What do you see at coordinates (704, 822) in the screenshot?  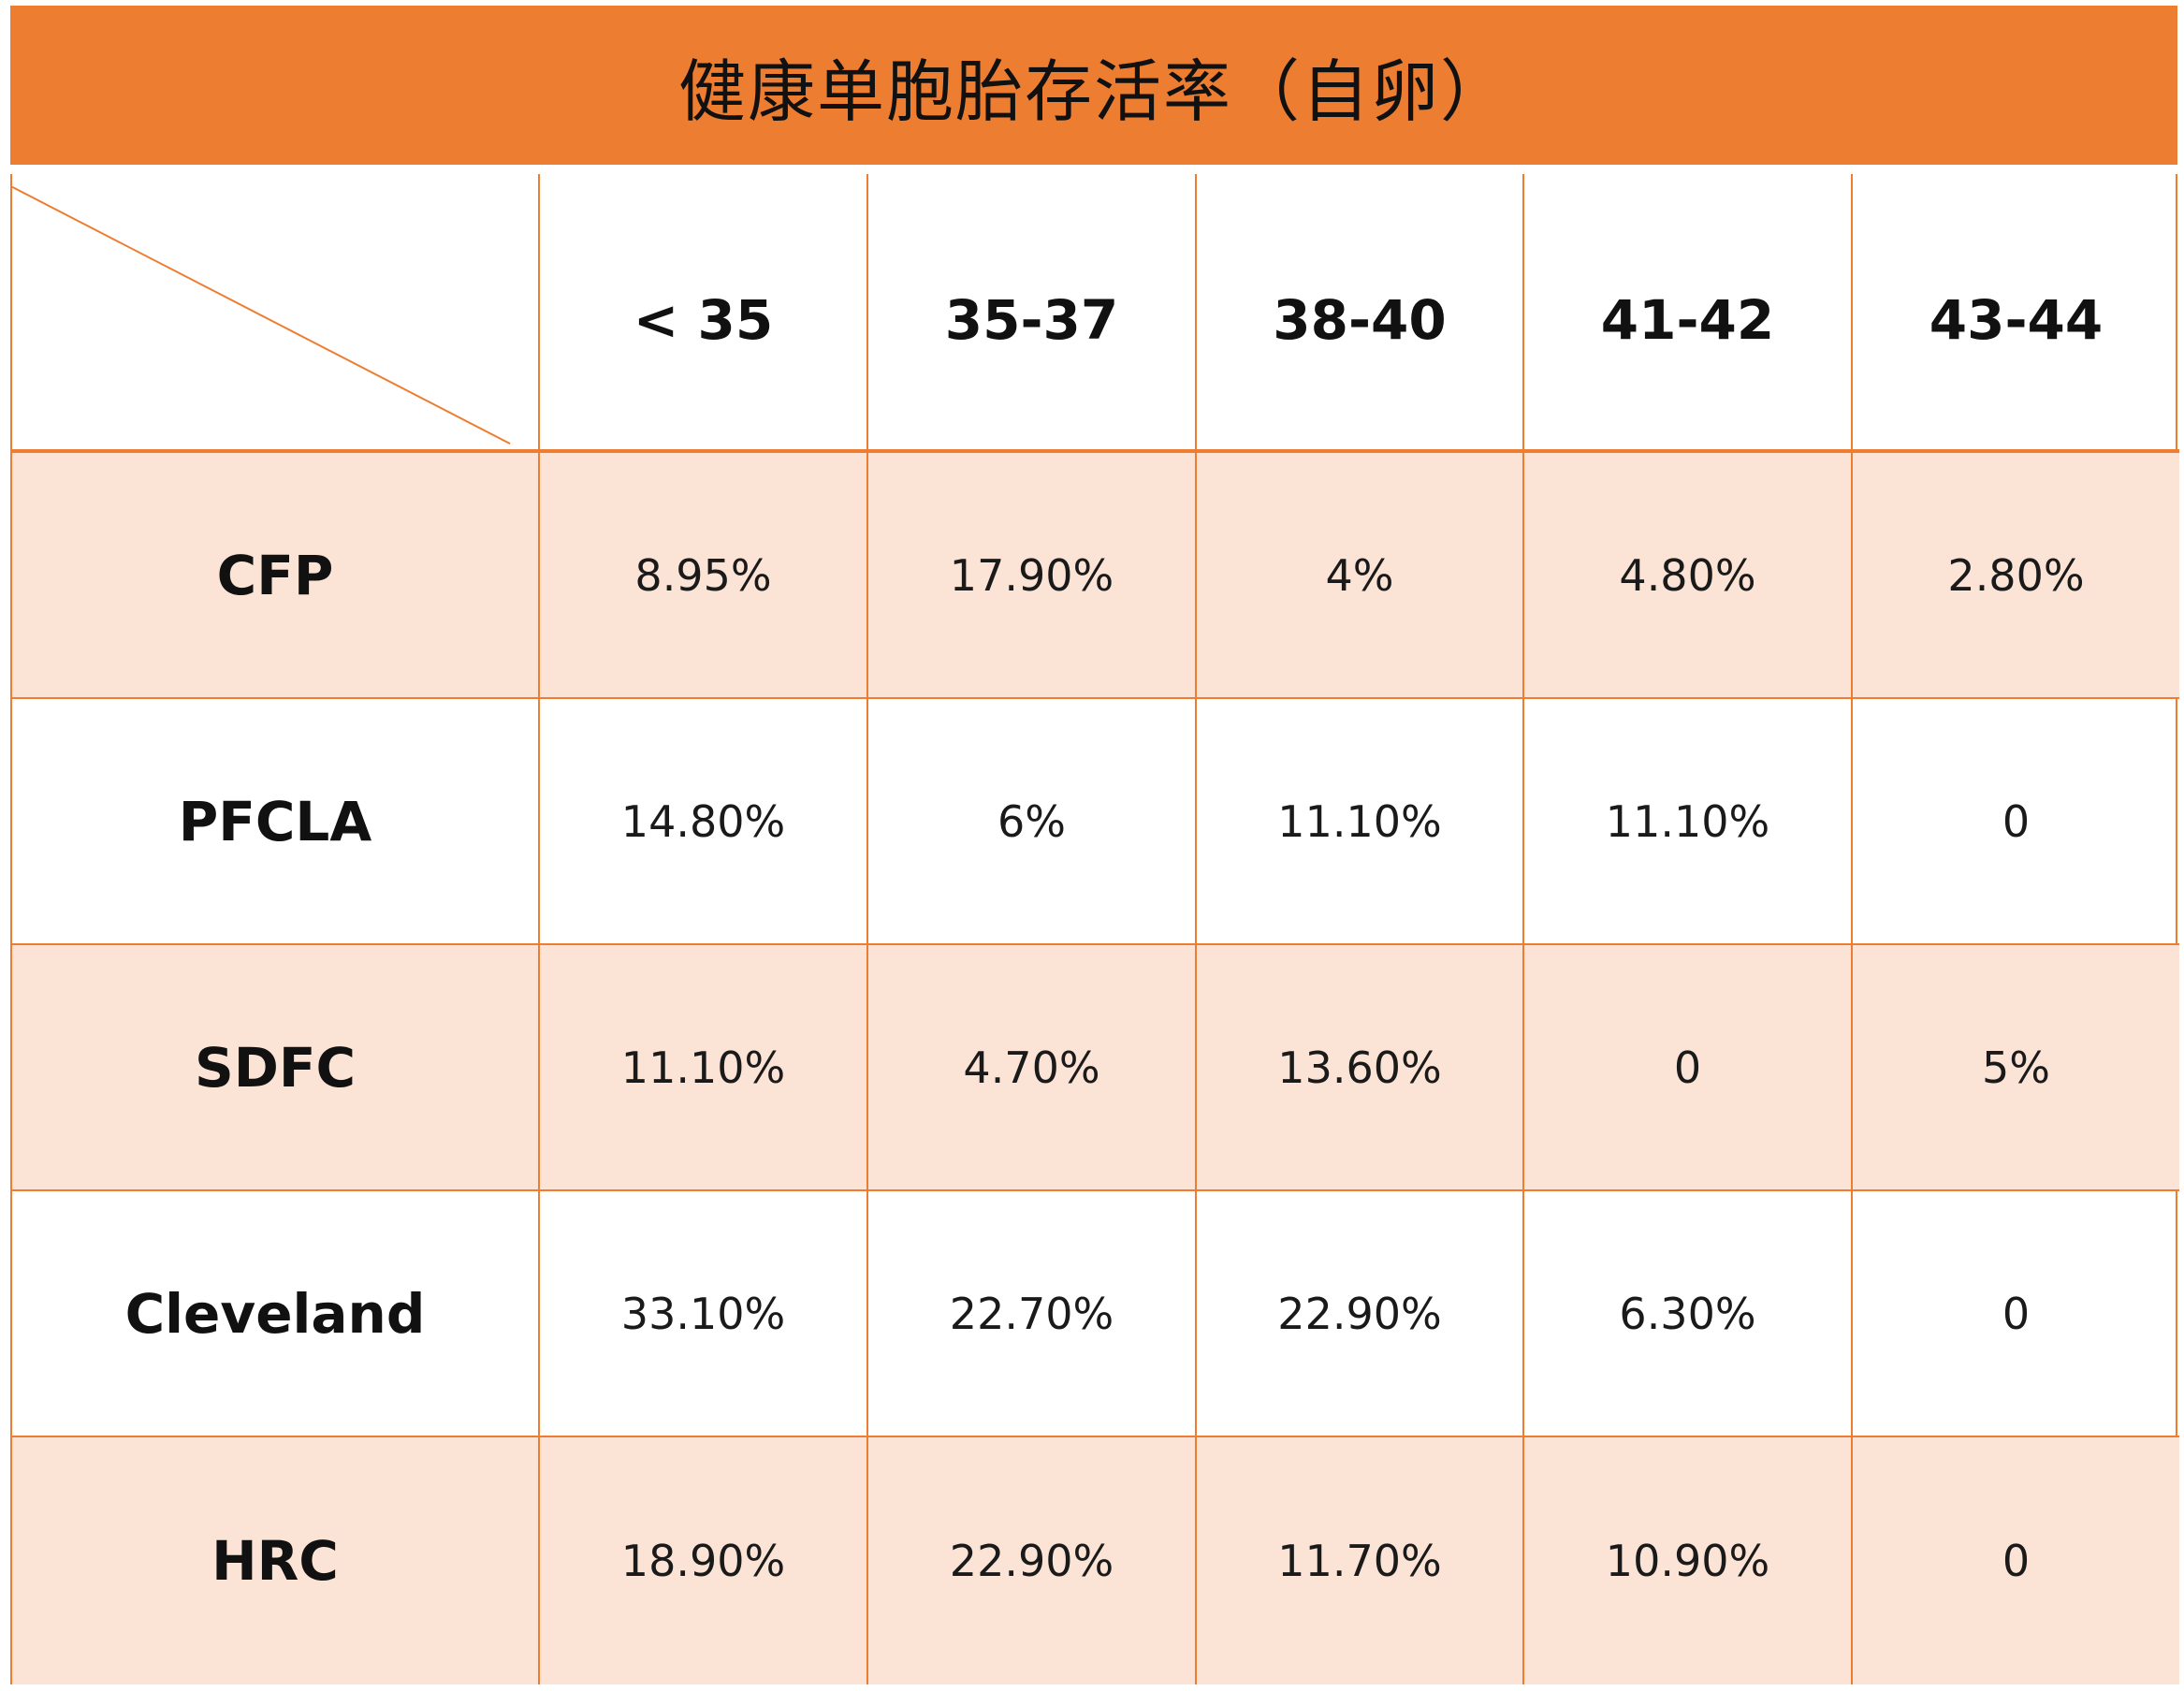 I see `value-cell: 14.80%` at bounding box center [704, 822].